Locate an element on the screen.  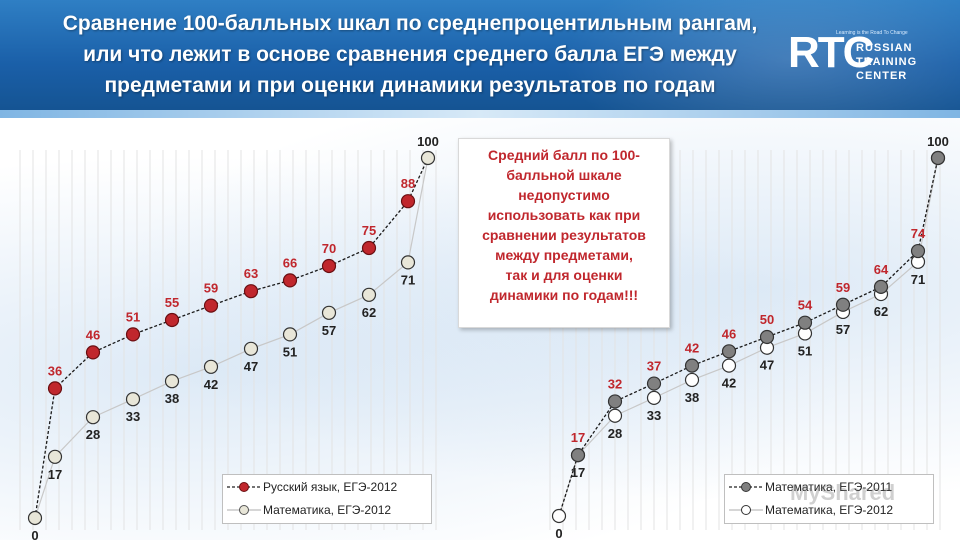
left-solid-label-7: 51 is located at coordinates (290, 351).